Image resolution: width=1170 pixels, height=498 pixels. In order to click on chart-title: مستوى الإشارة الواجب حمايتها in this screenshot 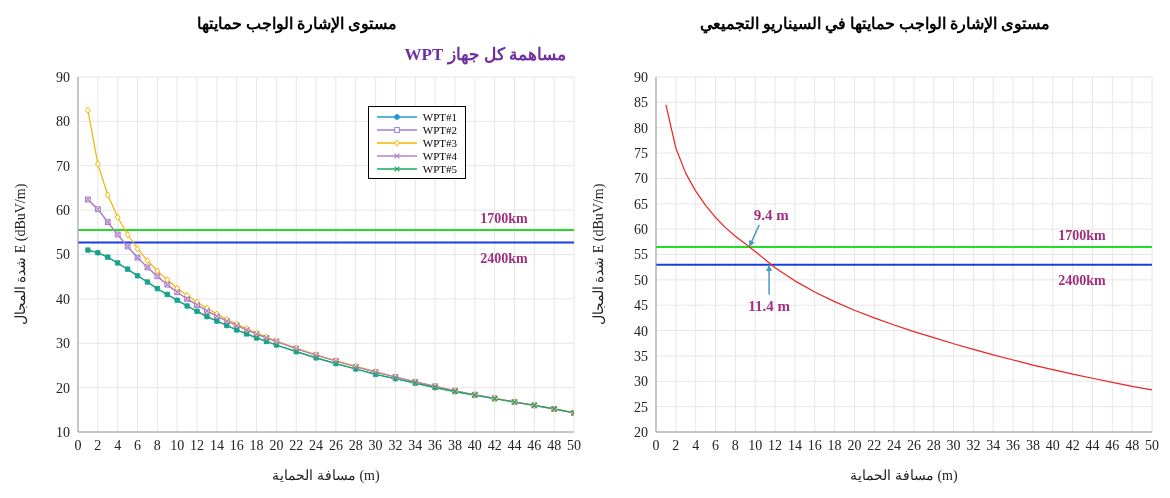, I will do `click(297, 25)`.